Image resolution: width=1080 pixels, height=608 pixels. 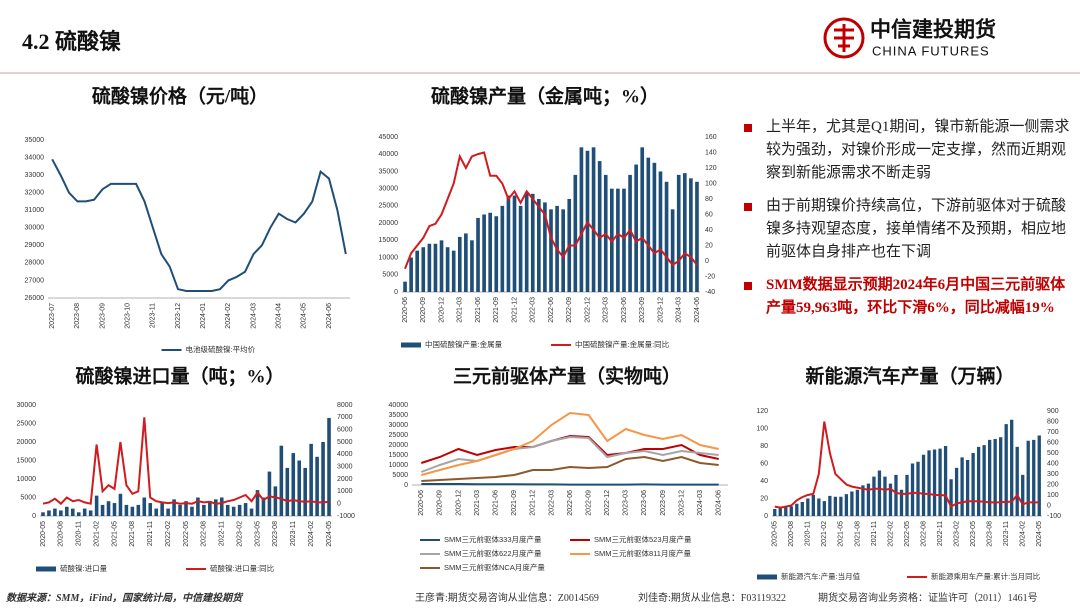 What do you see at coordinates (533, 503) in the screenshot?
I see `x-tick-label: 2021-12` at bounding box center [533, 503].